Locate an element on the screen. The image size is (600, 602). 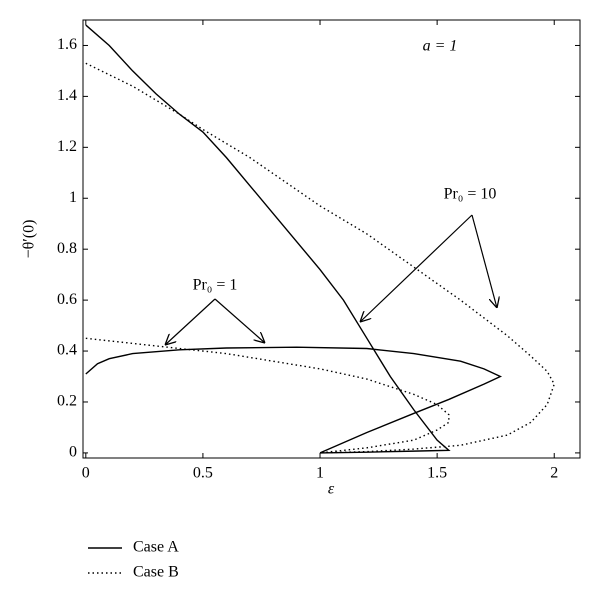
y-tick-label: 0.4 is located at coordinates (67, 350).